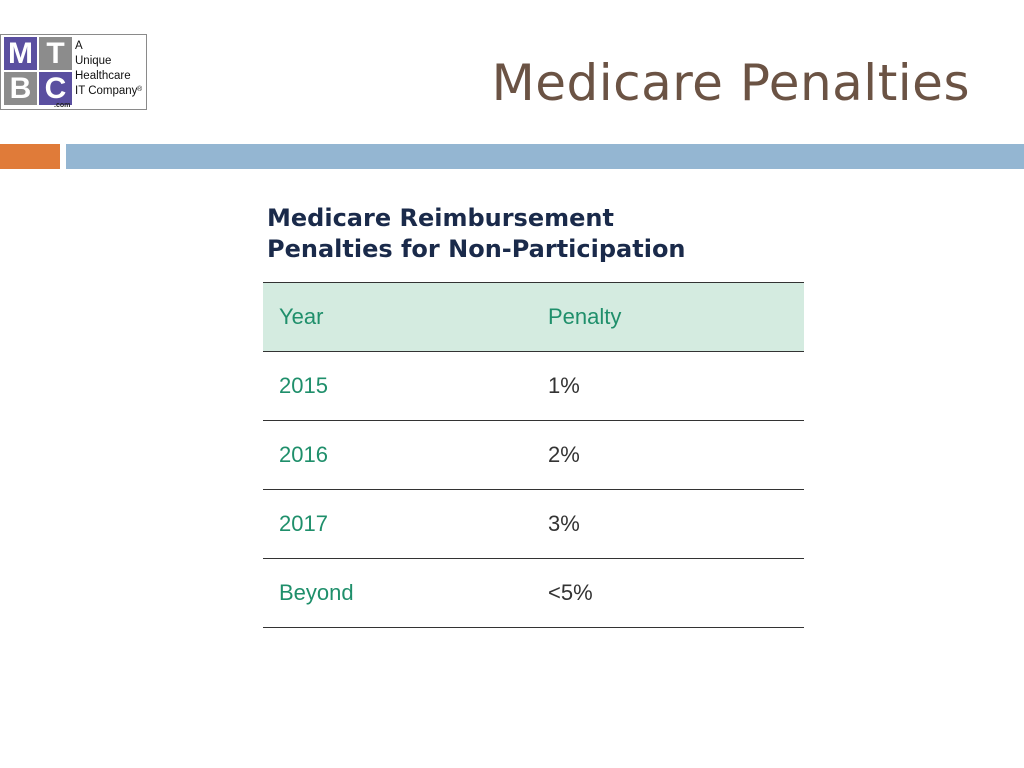 The width and height of the screenshot is (1024, 768). Describe the element at coordinates (55, 88) in the screenshot. I see `logo-letter-c: C` at that location.